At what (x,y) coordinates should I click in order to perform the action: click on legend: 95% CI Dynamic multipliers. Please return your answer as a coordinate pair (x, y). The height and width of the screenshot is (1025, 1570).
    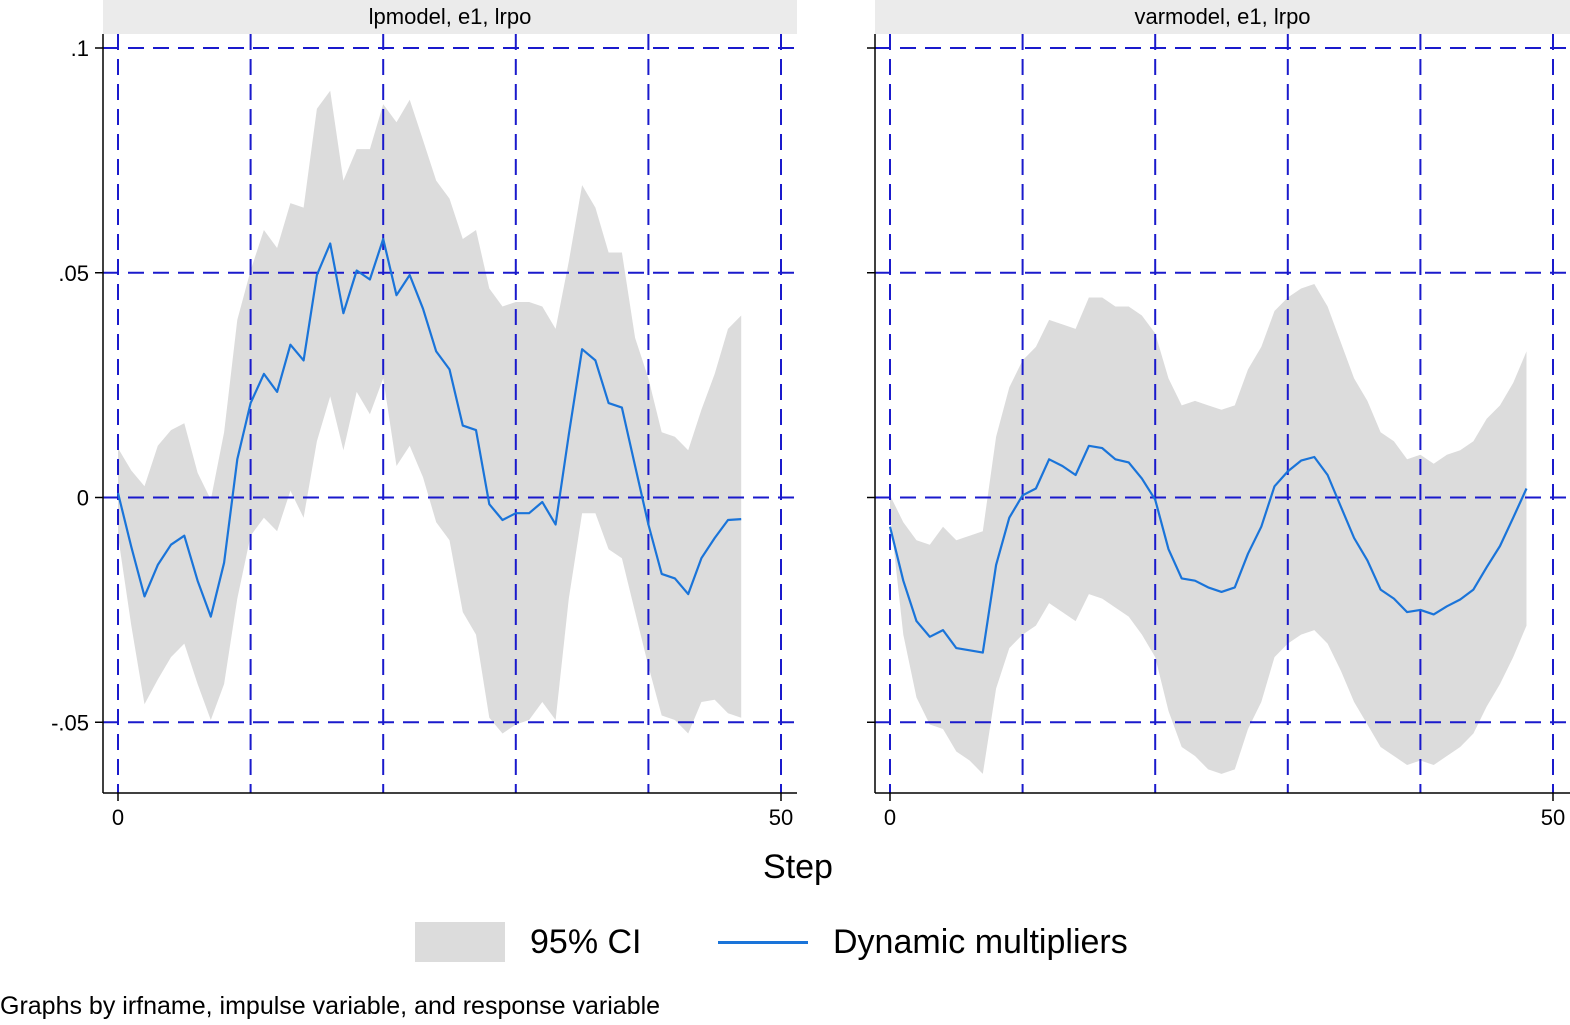
    Looking at the image, I should click on (785, 942).